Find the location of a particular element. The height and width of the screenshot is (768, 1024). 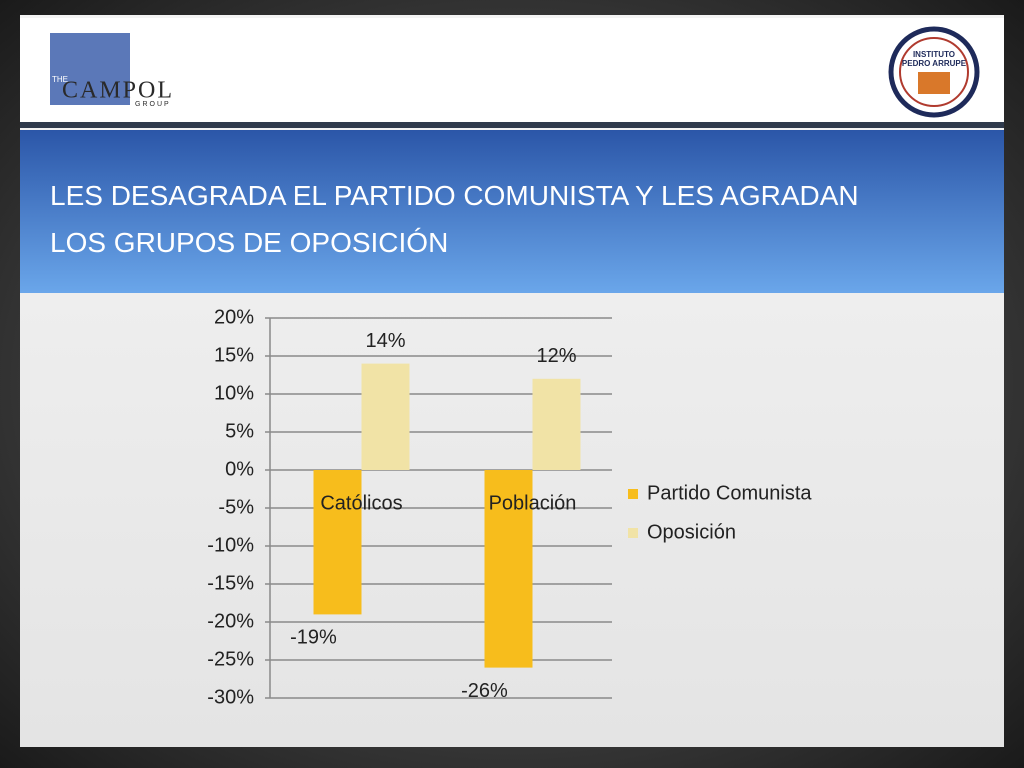

y-tick-label: -5% is located at coordinates (236, 507).